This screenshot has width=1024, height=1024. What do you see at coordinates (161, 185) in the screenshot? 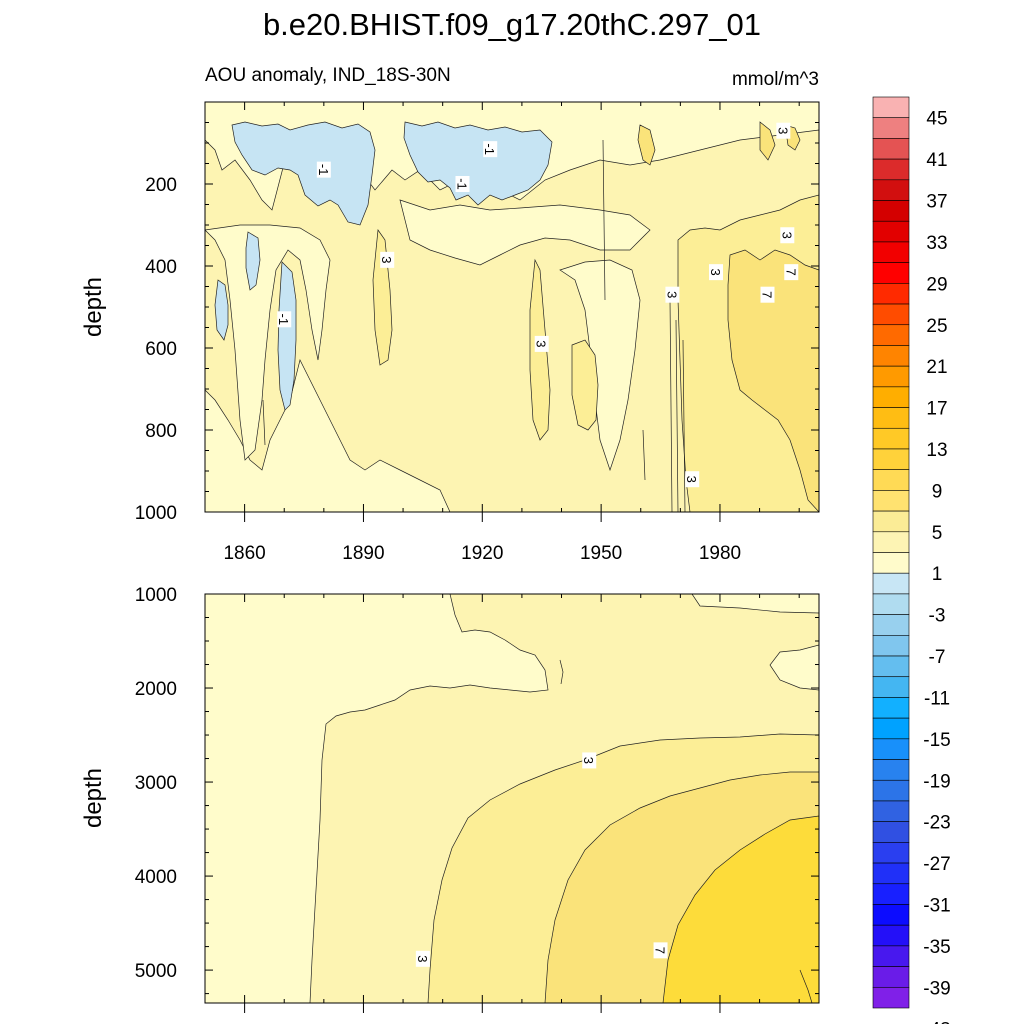
I see `y-tick-label: 200` at bounding box center [161, 185].